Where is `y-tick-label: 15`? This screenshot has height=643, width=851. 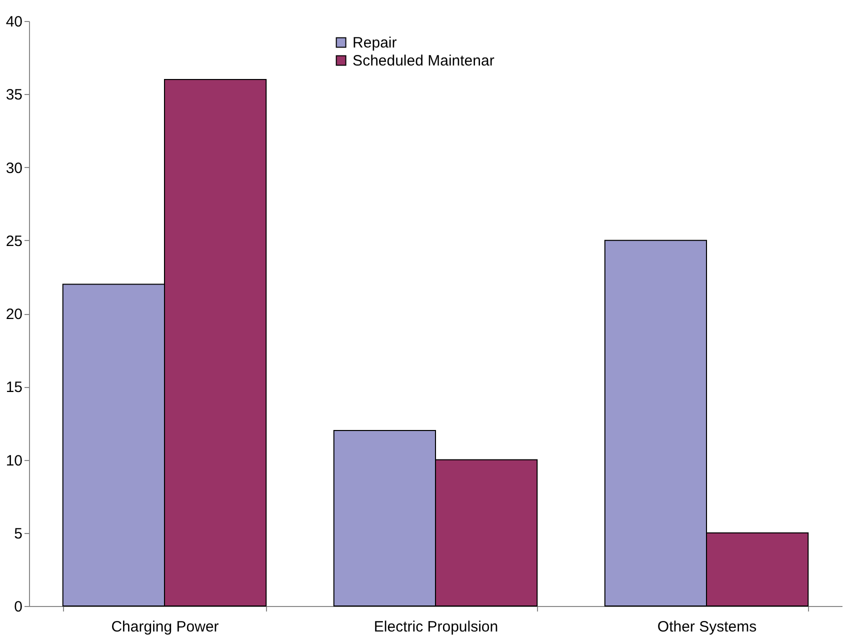
y-tick-label: 15 is located at coordinates (14, 387).